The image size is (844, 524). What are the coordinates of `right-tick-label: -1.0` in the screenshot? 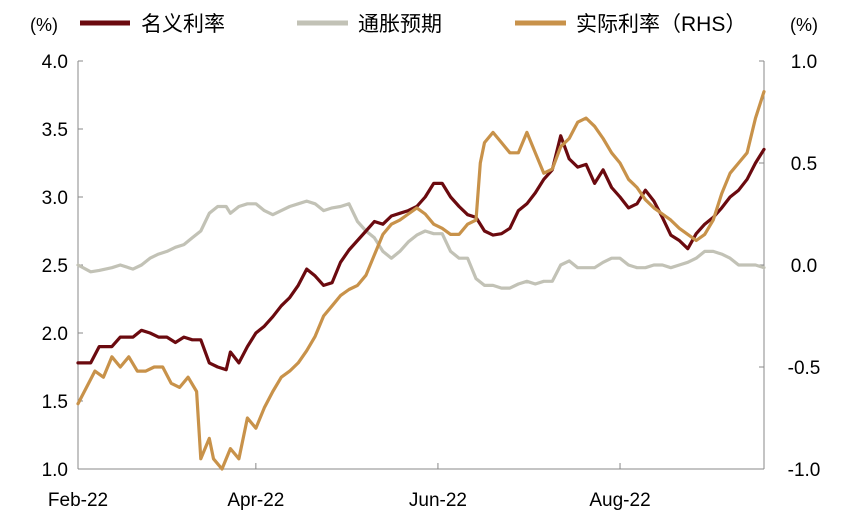 It's located at (804, 470).